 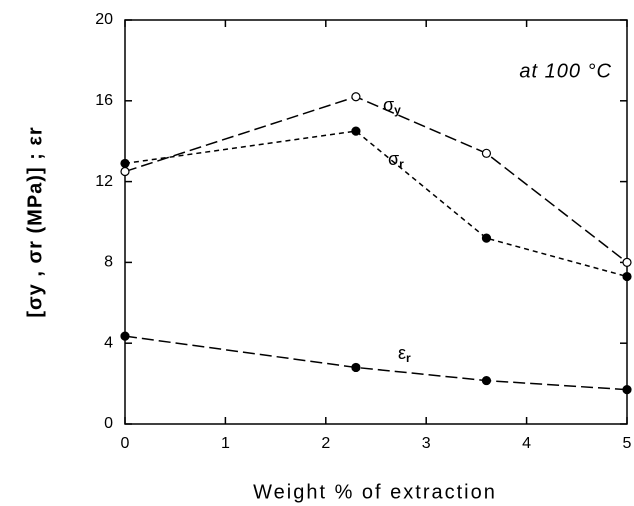 What do you see at coordinates (325, 443) in the screenshot?
I see `x-tick-label: 2` at bounding box center [325, 443].